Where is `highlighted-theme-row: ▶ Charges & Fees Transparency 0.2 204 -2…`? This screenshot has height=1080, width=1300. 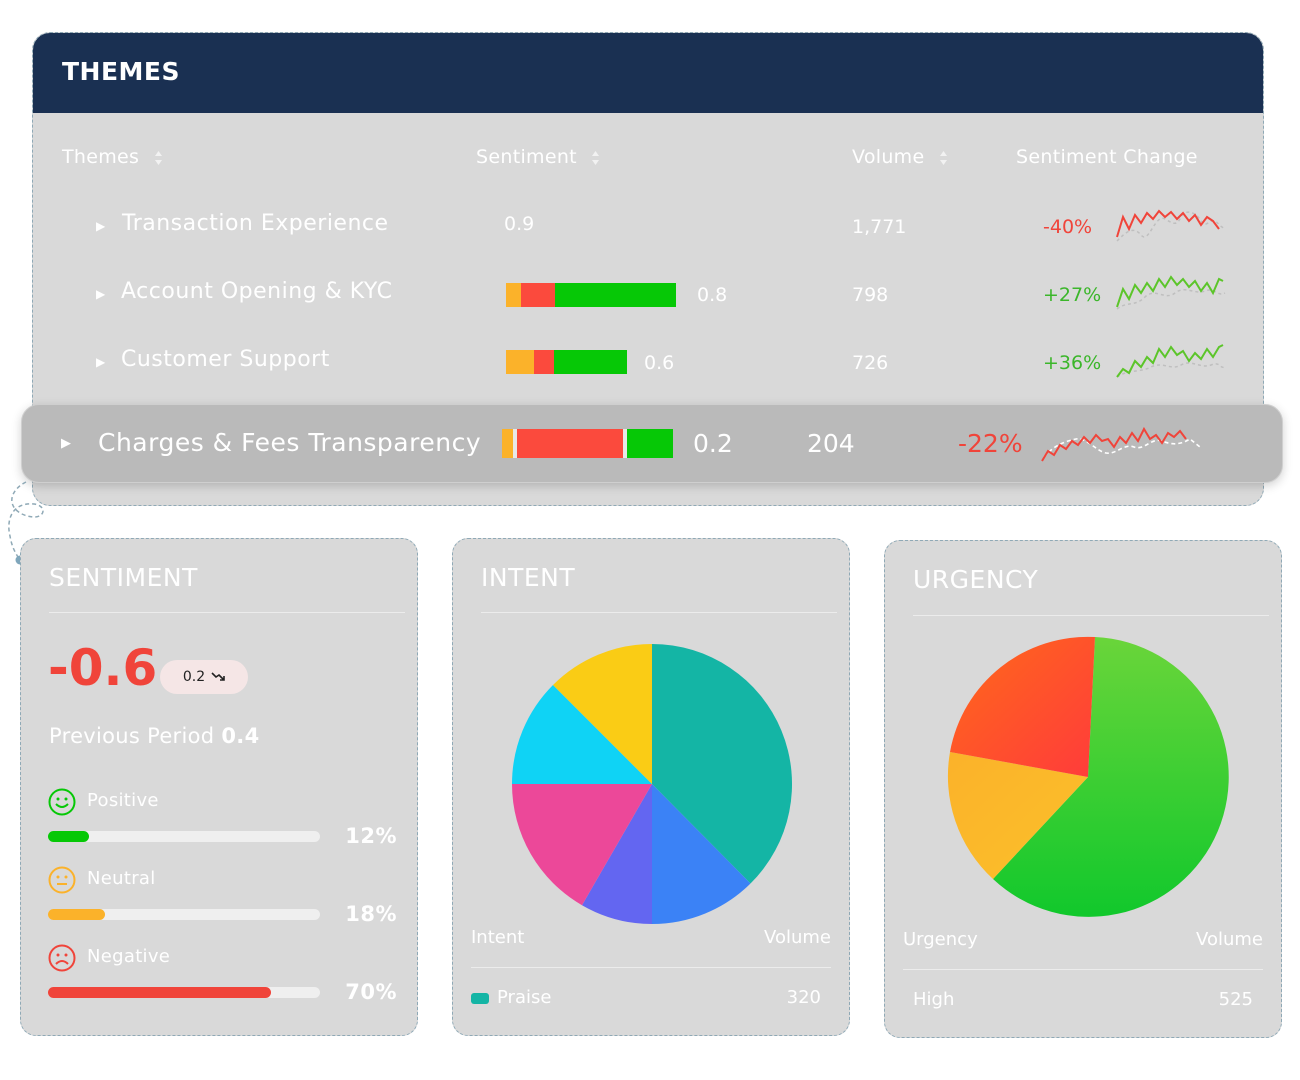 highlighted-theme-row: ▶ Charges & Fees Transparency 0.2 204 -2… is located at coordinates (652, 443).